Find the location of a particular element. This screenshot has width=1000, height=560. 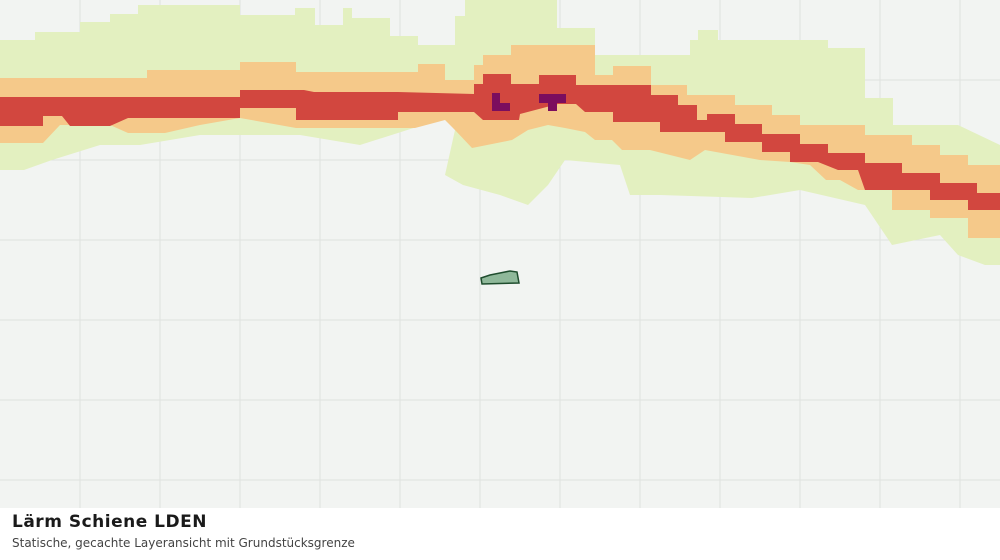

parcel-boundary is located at coordinates (500, 277).